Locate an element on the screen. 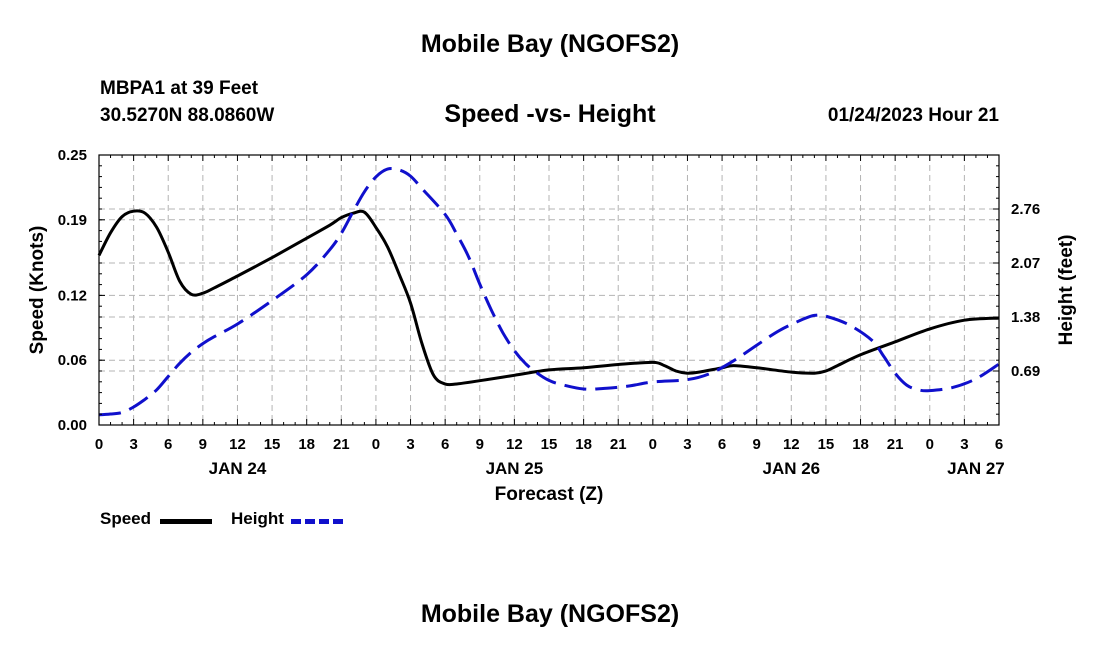 The width and height of the screenshot is (1100, 650). y-axis-label-right: Height (feet) is located at coordinates (1066, 290).